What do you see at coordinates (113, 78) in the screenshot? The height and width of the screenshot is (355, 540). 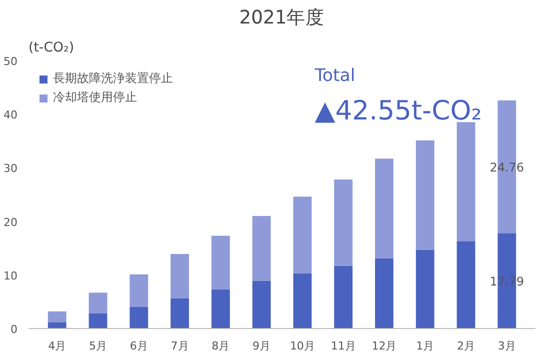 I see `legend-label: 長期故障洗浄装置停止` at bounding box center [113, 78].